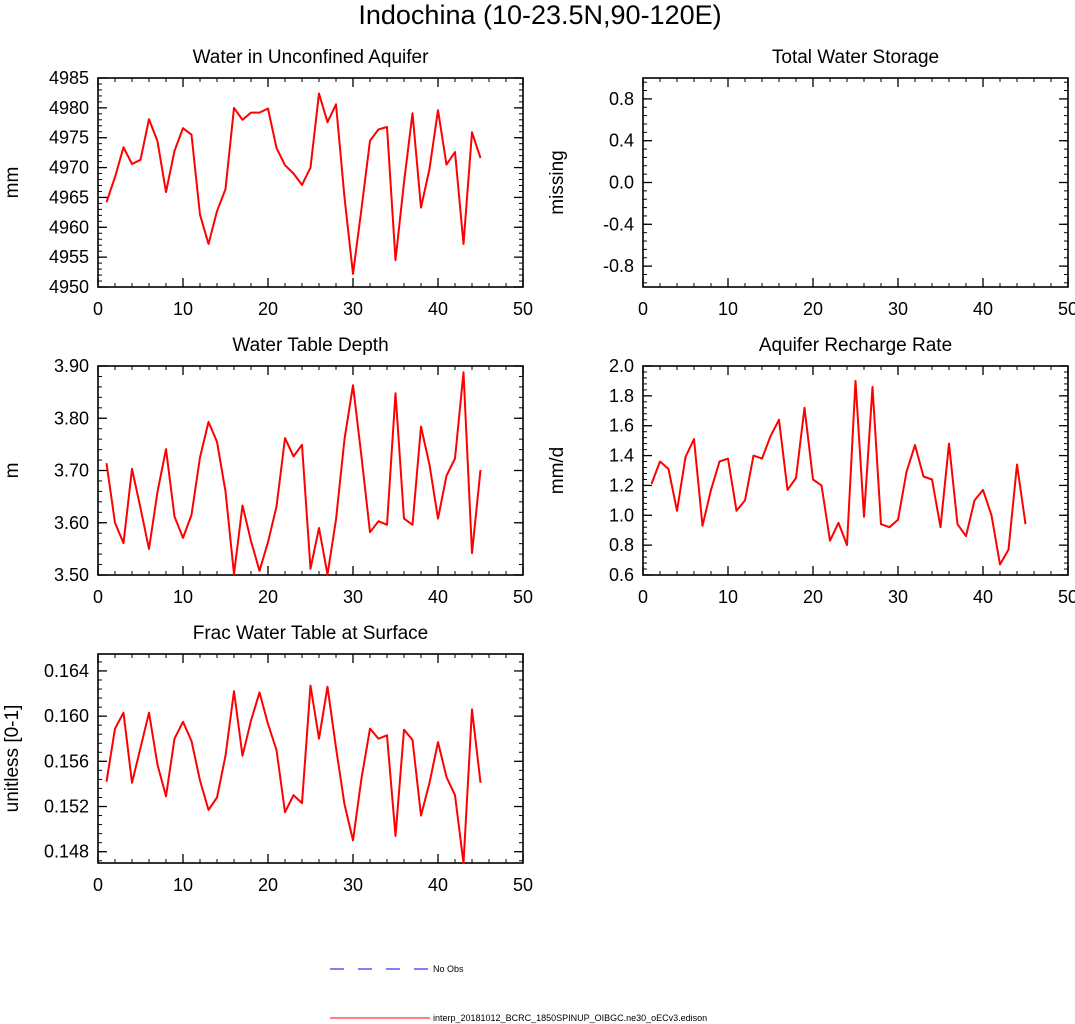  Describe the element at coordinates (448, 969) in the screenshot. I see `legend-label-no-obs: No Obs` at that location.